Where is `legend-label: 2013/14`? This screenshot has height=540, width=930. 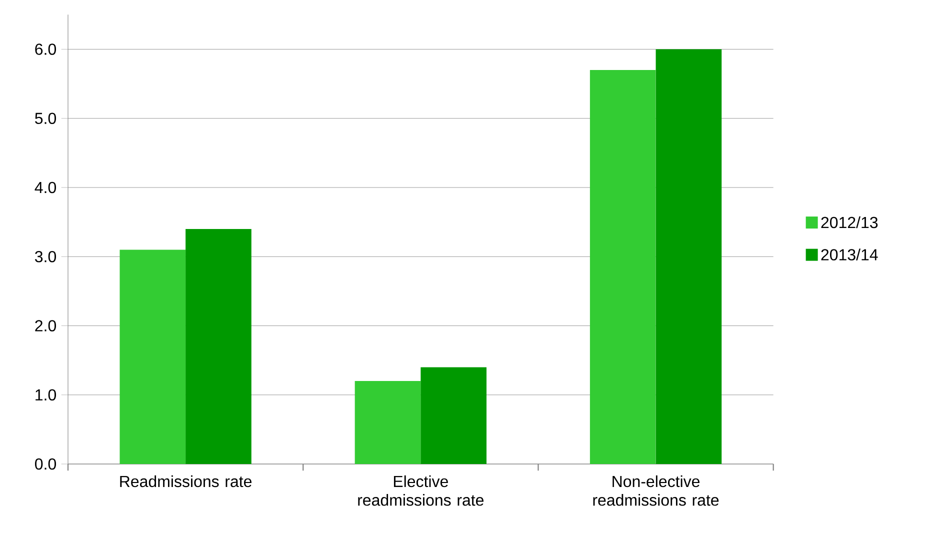 legend-label: 2013/14 is located at coordinates (849, 254).